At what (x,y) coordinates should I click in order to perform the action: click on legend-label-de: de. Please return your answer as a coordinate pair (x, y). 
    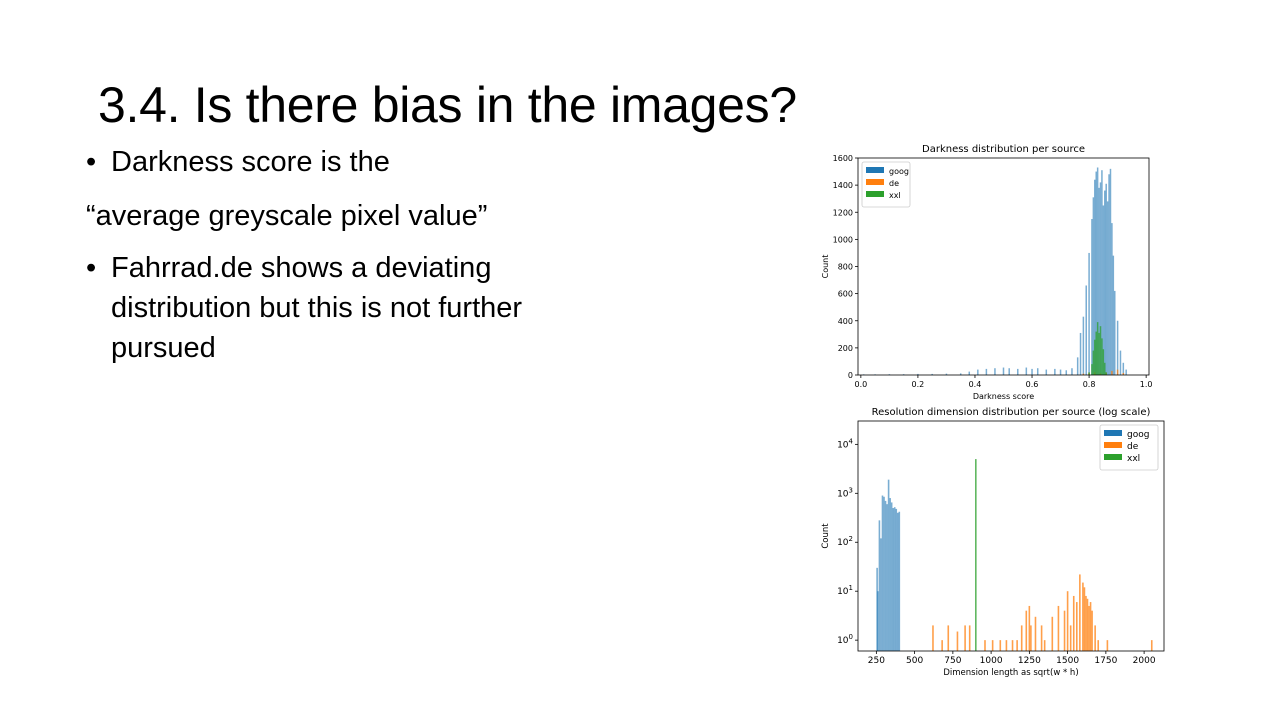
    Looking at the image, I should click on (1133, 447).